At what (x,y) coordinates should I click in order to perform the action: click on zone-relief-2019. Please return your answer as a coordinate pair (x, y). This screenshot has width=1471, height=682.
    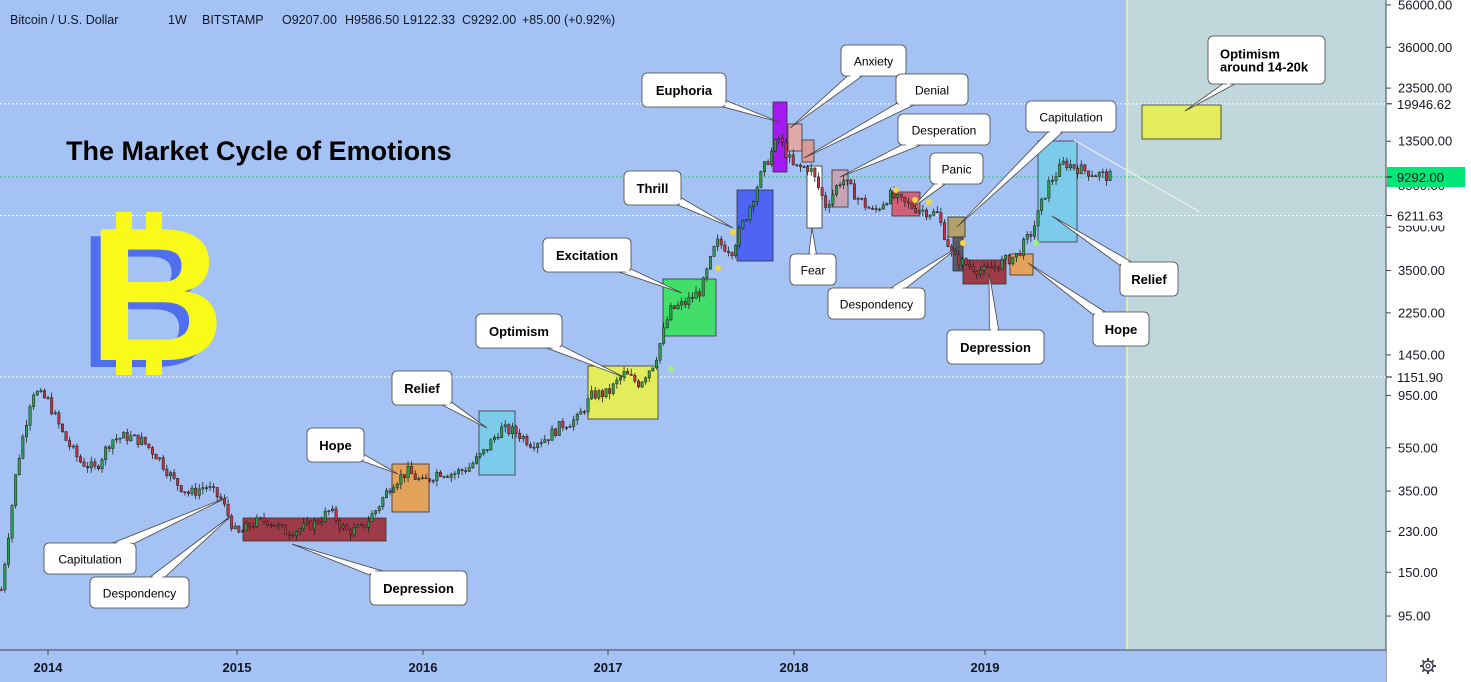
    Looking at the image, I should click on (1057, 191).